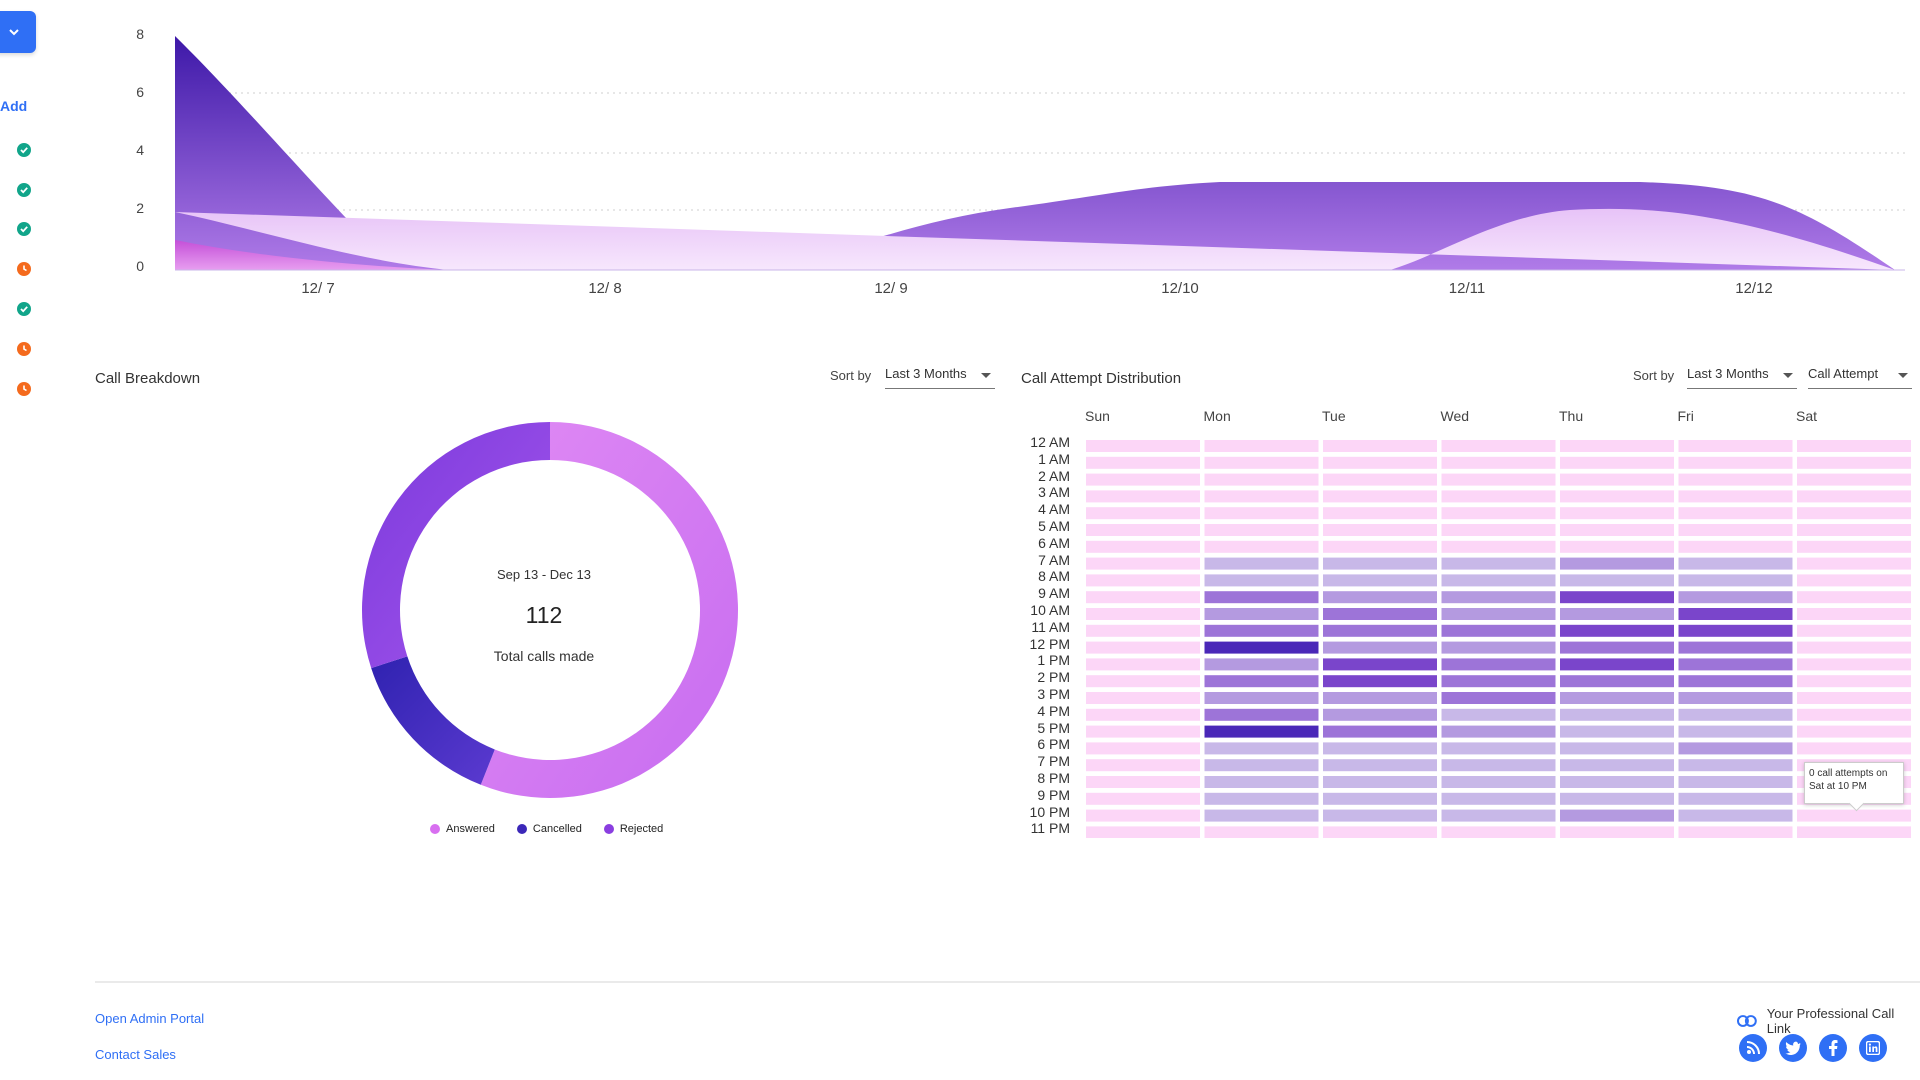 Image resolution: width=1920 pixels, height=1080 pixels. Describe the element at coordinates (18, 32) in the screenshot. I see `dropdown-button` at that location.